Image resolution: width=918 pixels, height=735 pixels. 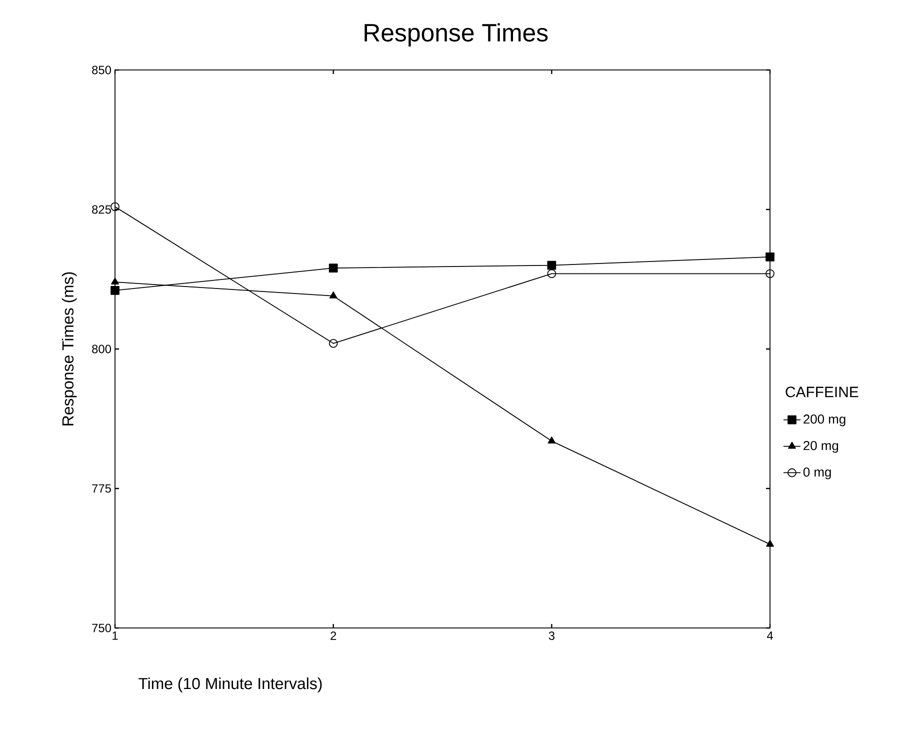 What do you see at coordinates (69, 349) in the screenshot?
I see `y-axis-title: Response Times (ms)` at bounding box center [69, 349].